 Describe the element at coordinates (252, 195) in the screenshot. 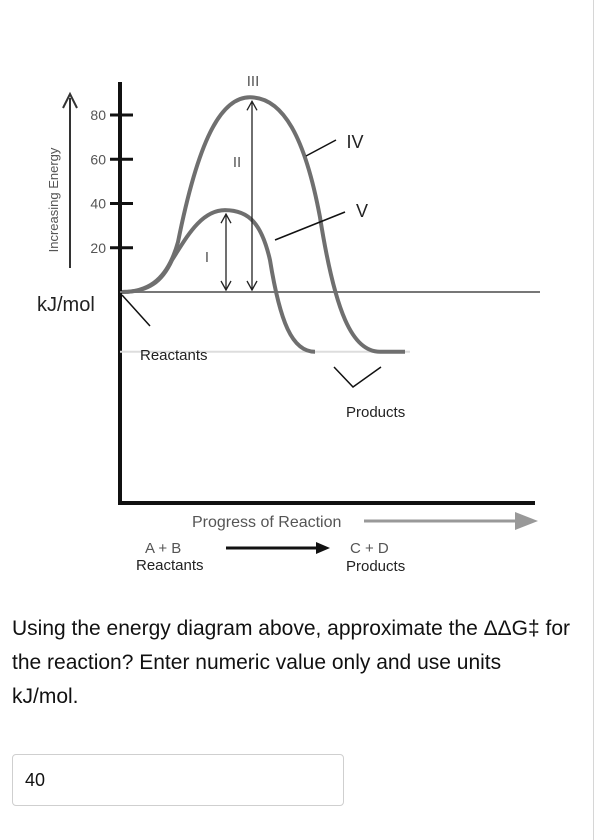

I see `arrow-activation-uncatalyzed` at that location.